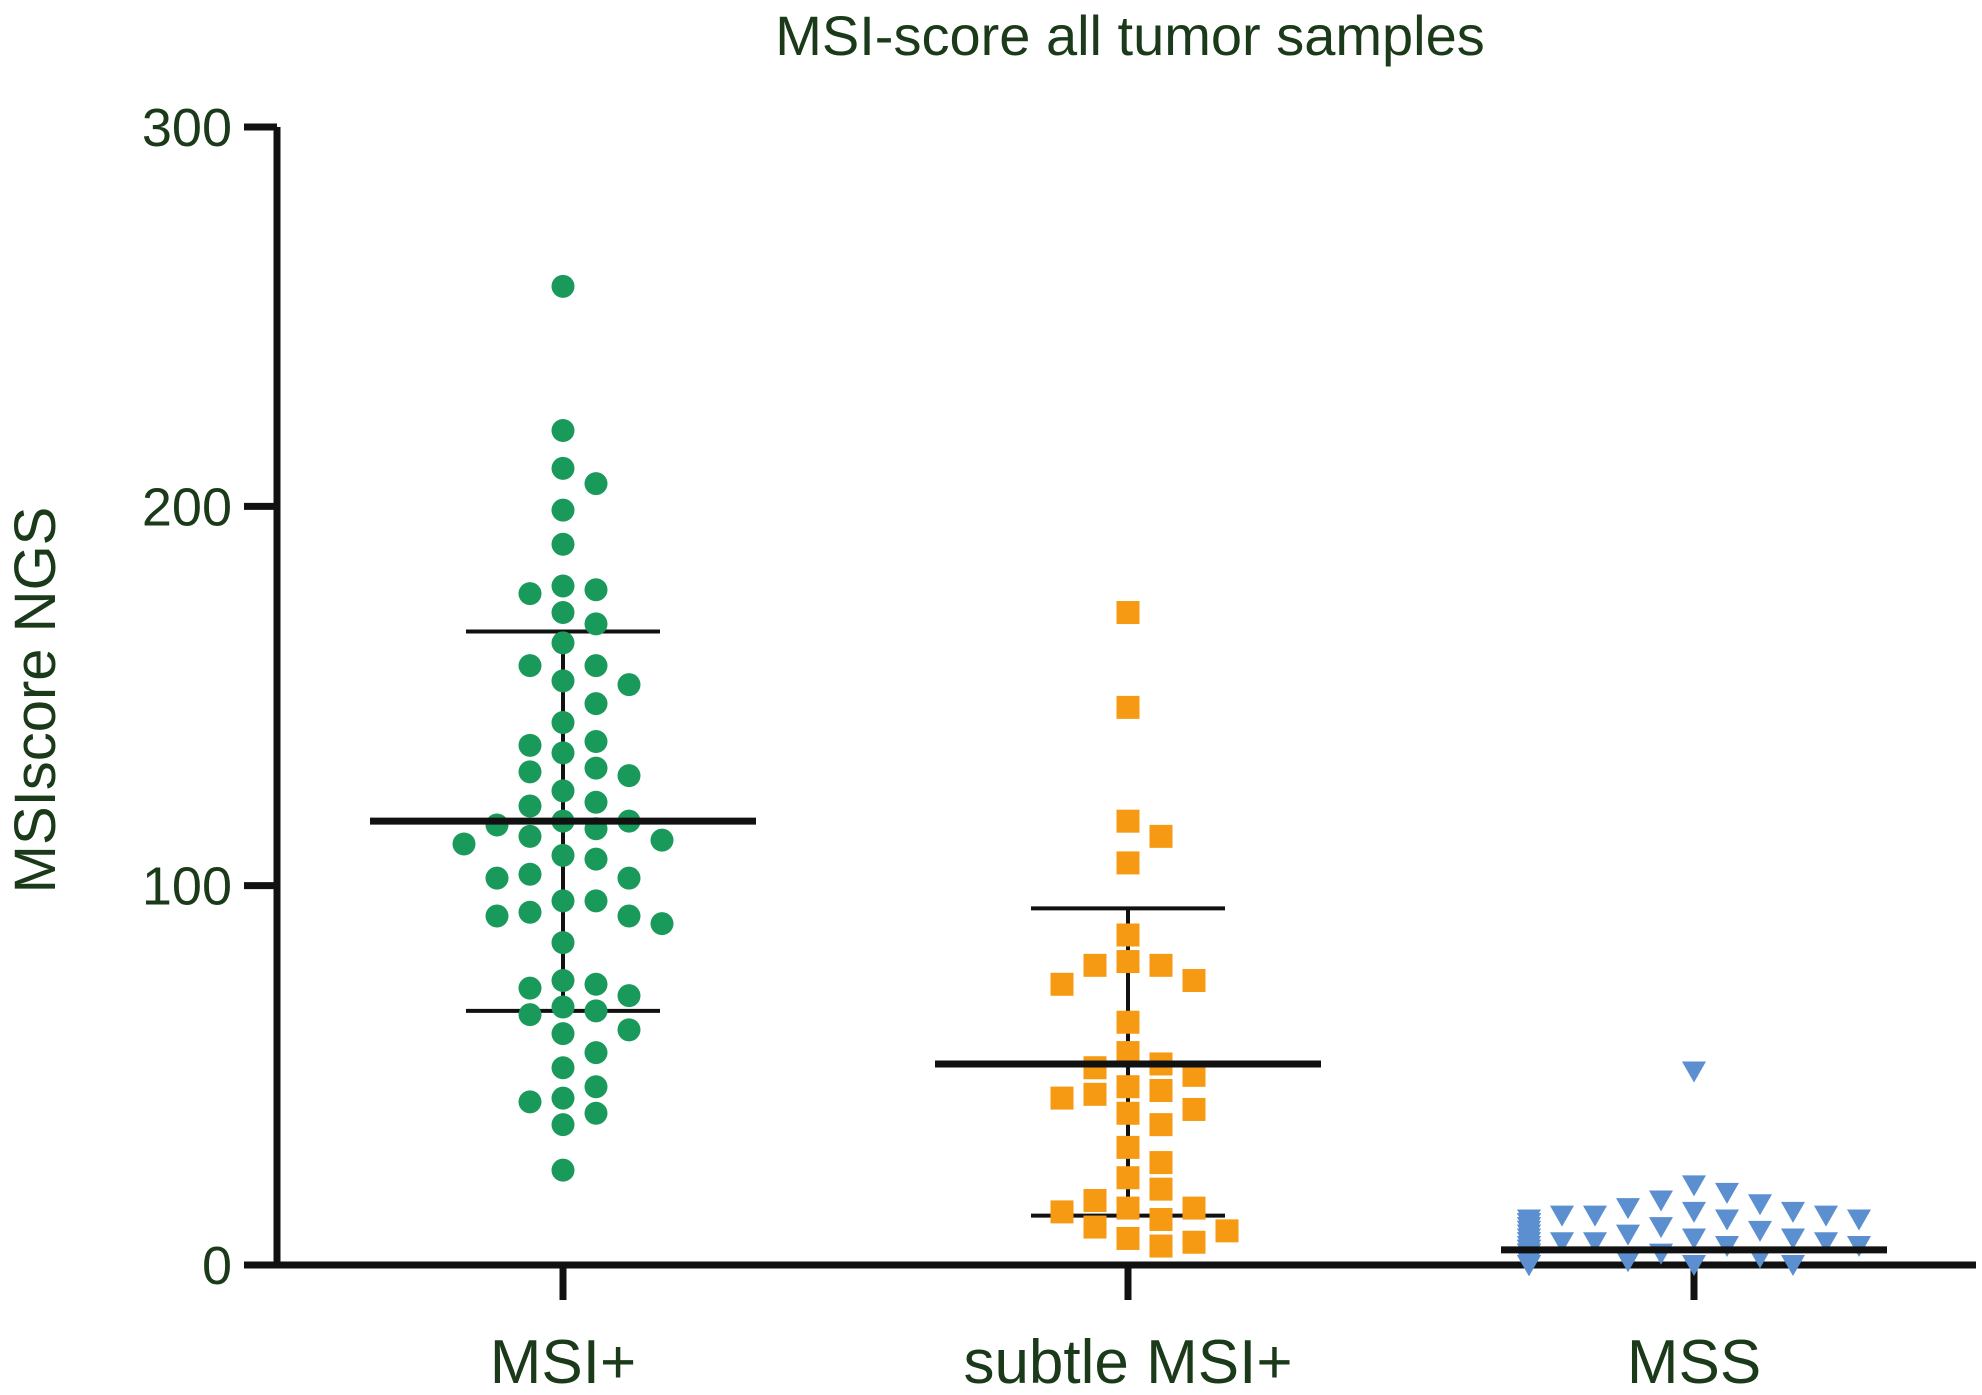 The width and height of the screenshot is (1982, 1395). What do you see at coordinates (1130, 35) in the screenshot?
I see `chart-title: MSI-score all tumor samples` at bounding box center [1130, 35].